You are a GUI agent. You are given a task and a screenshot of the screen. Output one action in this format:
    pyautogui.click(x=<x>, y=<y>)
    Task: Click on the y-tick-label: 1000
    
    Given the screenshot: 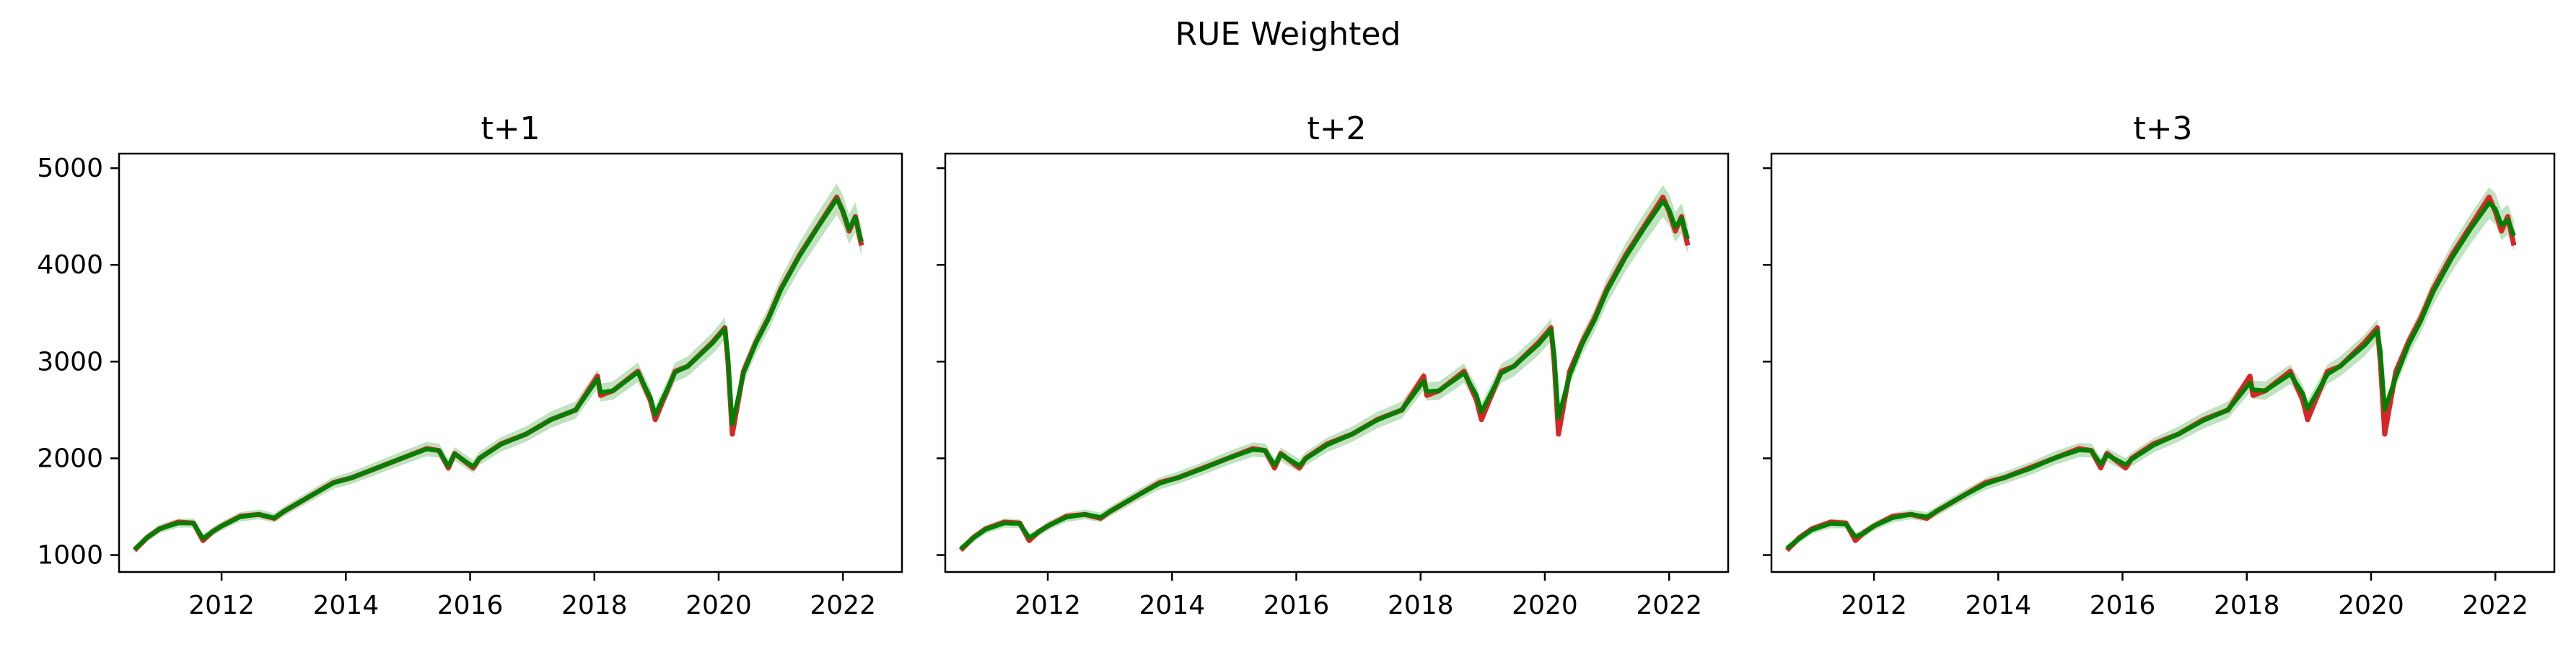 What is the action you would take?
    pyautogui.click(x=70, y=556)
    